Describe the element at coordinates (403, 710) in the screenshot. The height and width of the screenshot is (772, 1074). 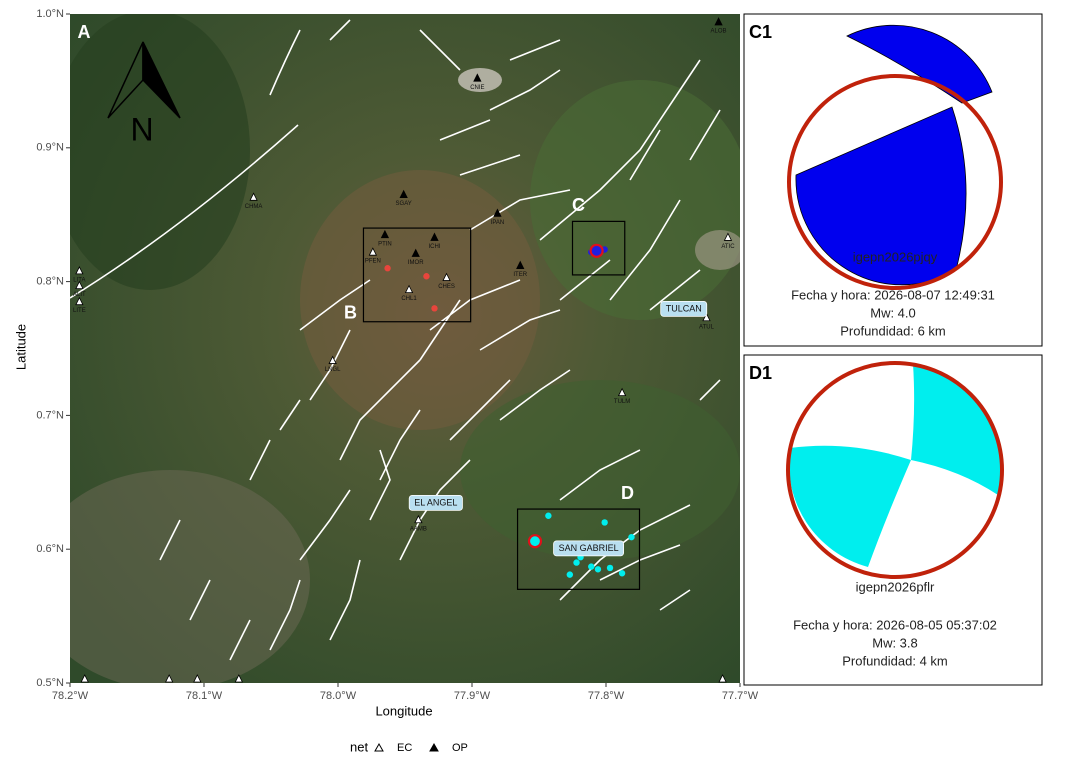
I see `x-axis-label: Longitude` at that location.